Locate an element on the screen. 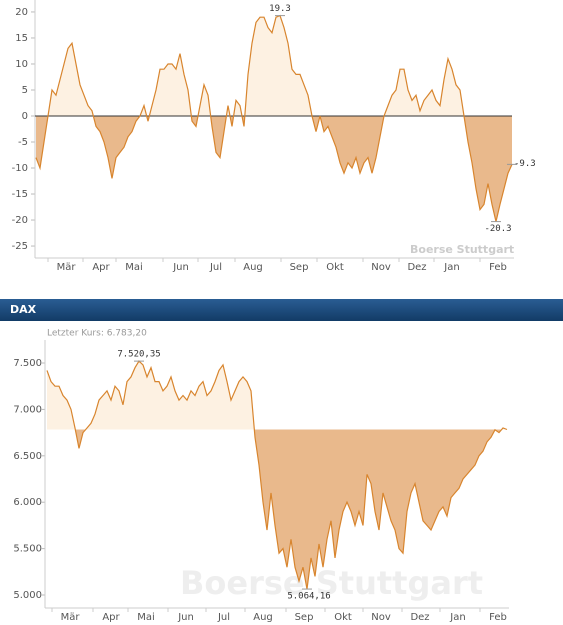 This screenshot has height=625, width=563. annotation: 5.064,16 is located at coordinates (308, 597).